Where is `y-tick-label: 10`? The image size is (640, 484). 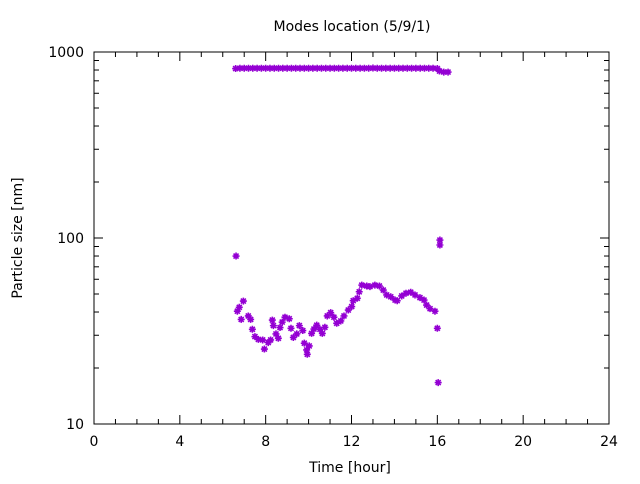
y-tick-label: 10 is located at coordinates (75, 425).